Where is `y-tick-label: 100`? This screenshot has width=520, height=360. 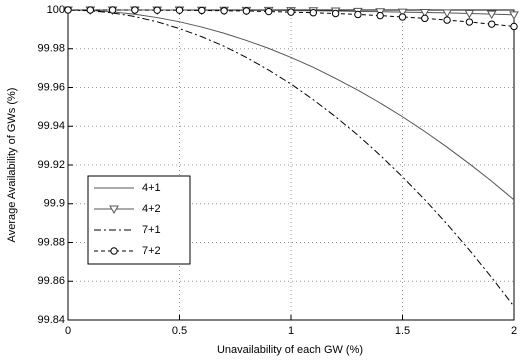 y-tick-label: 100 is located at coordinates (56, 10).